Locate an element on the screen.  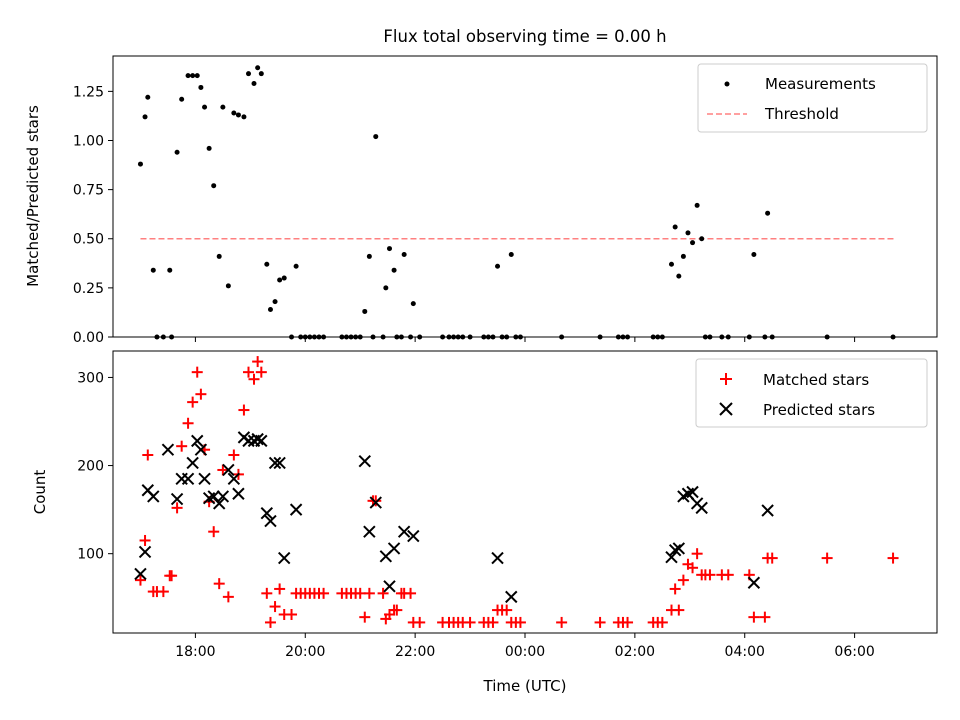
top-ylabel: Matched/Predicted stars is located at coordinates (33, 196).